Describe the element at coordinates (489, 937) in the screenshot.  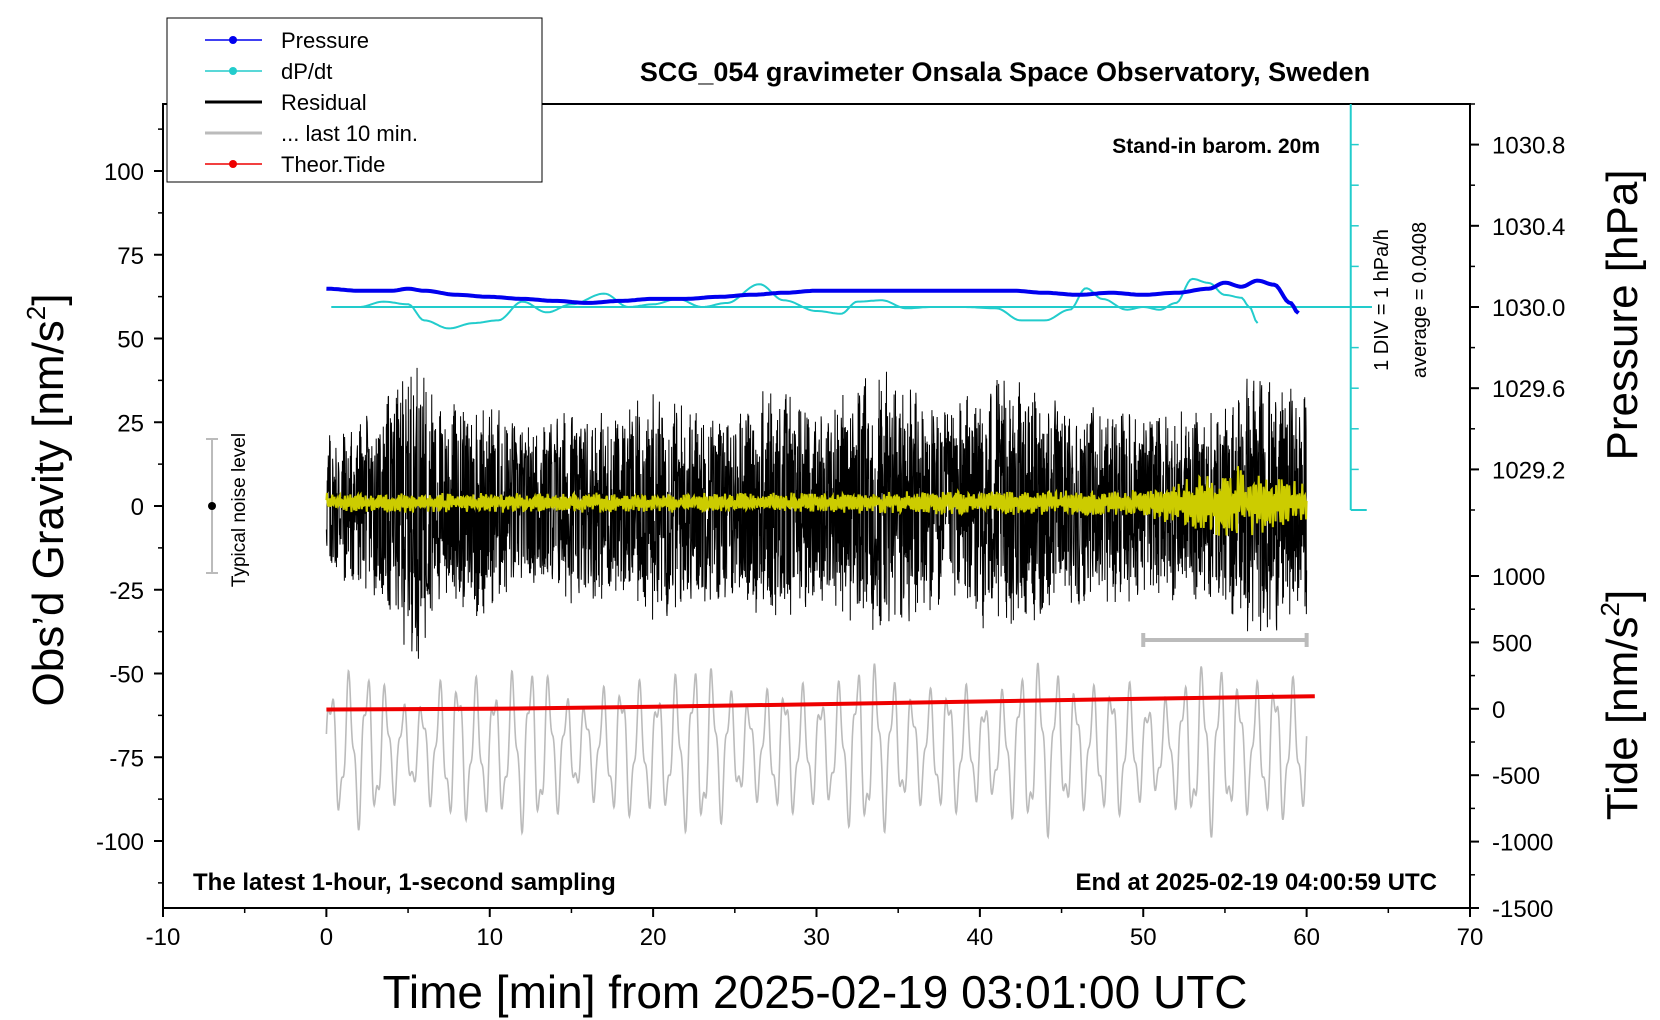
I see `x-tick-label: 10` at that location.